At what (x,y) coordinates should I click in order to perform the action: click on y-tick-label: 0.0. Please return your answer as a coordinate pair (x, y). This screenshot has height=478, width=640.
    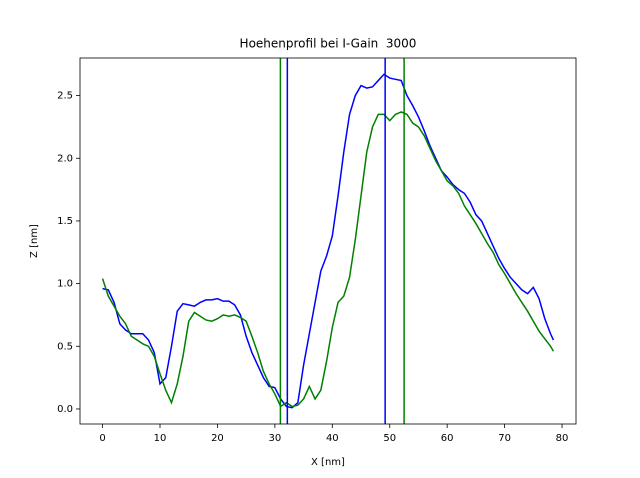
    Looking at the image, I should click on (65, 409).